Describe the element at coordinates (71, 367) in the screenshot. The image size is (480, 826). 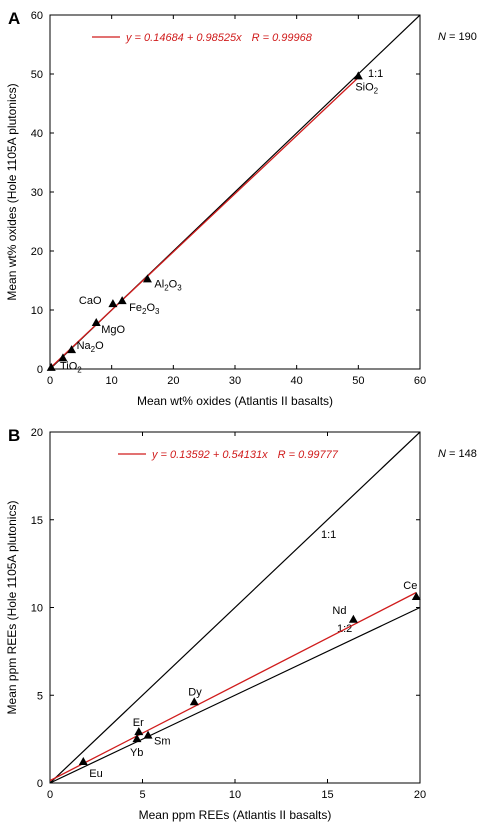
I see `point-label: TiO2` at that location.